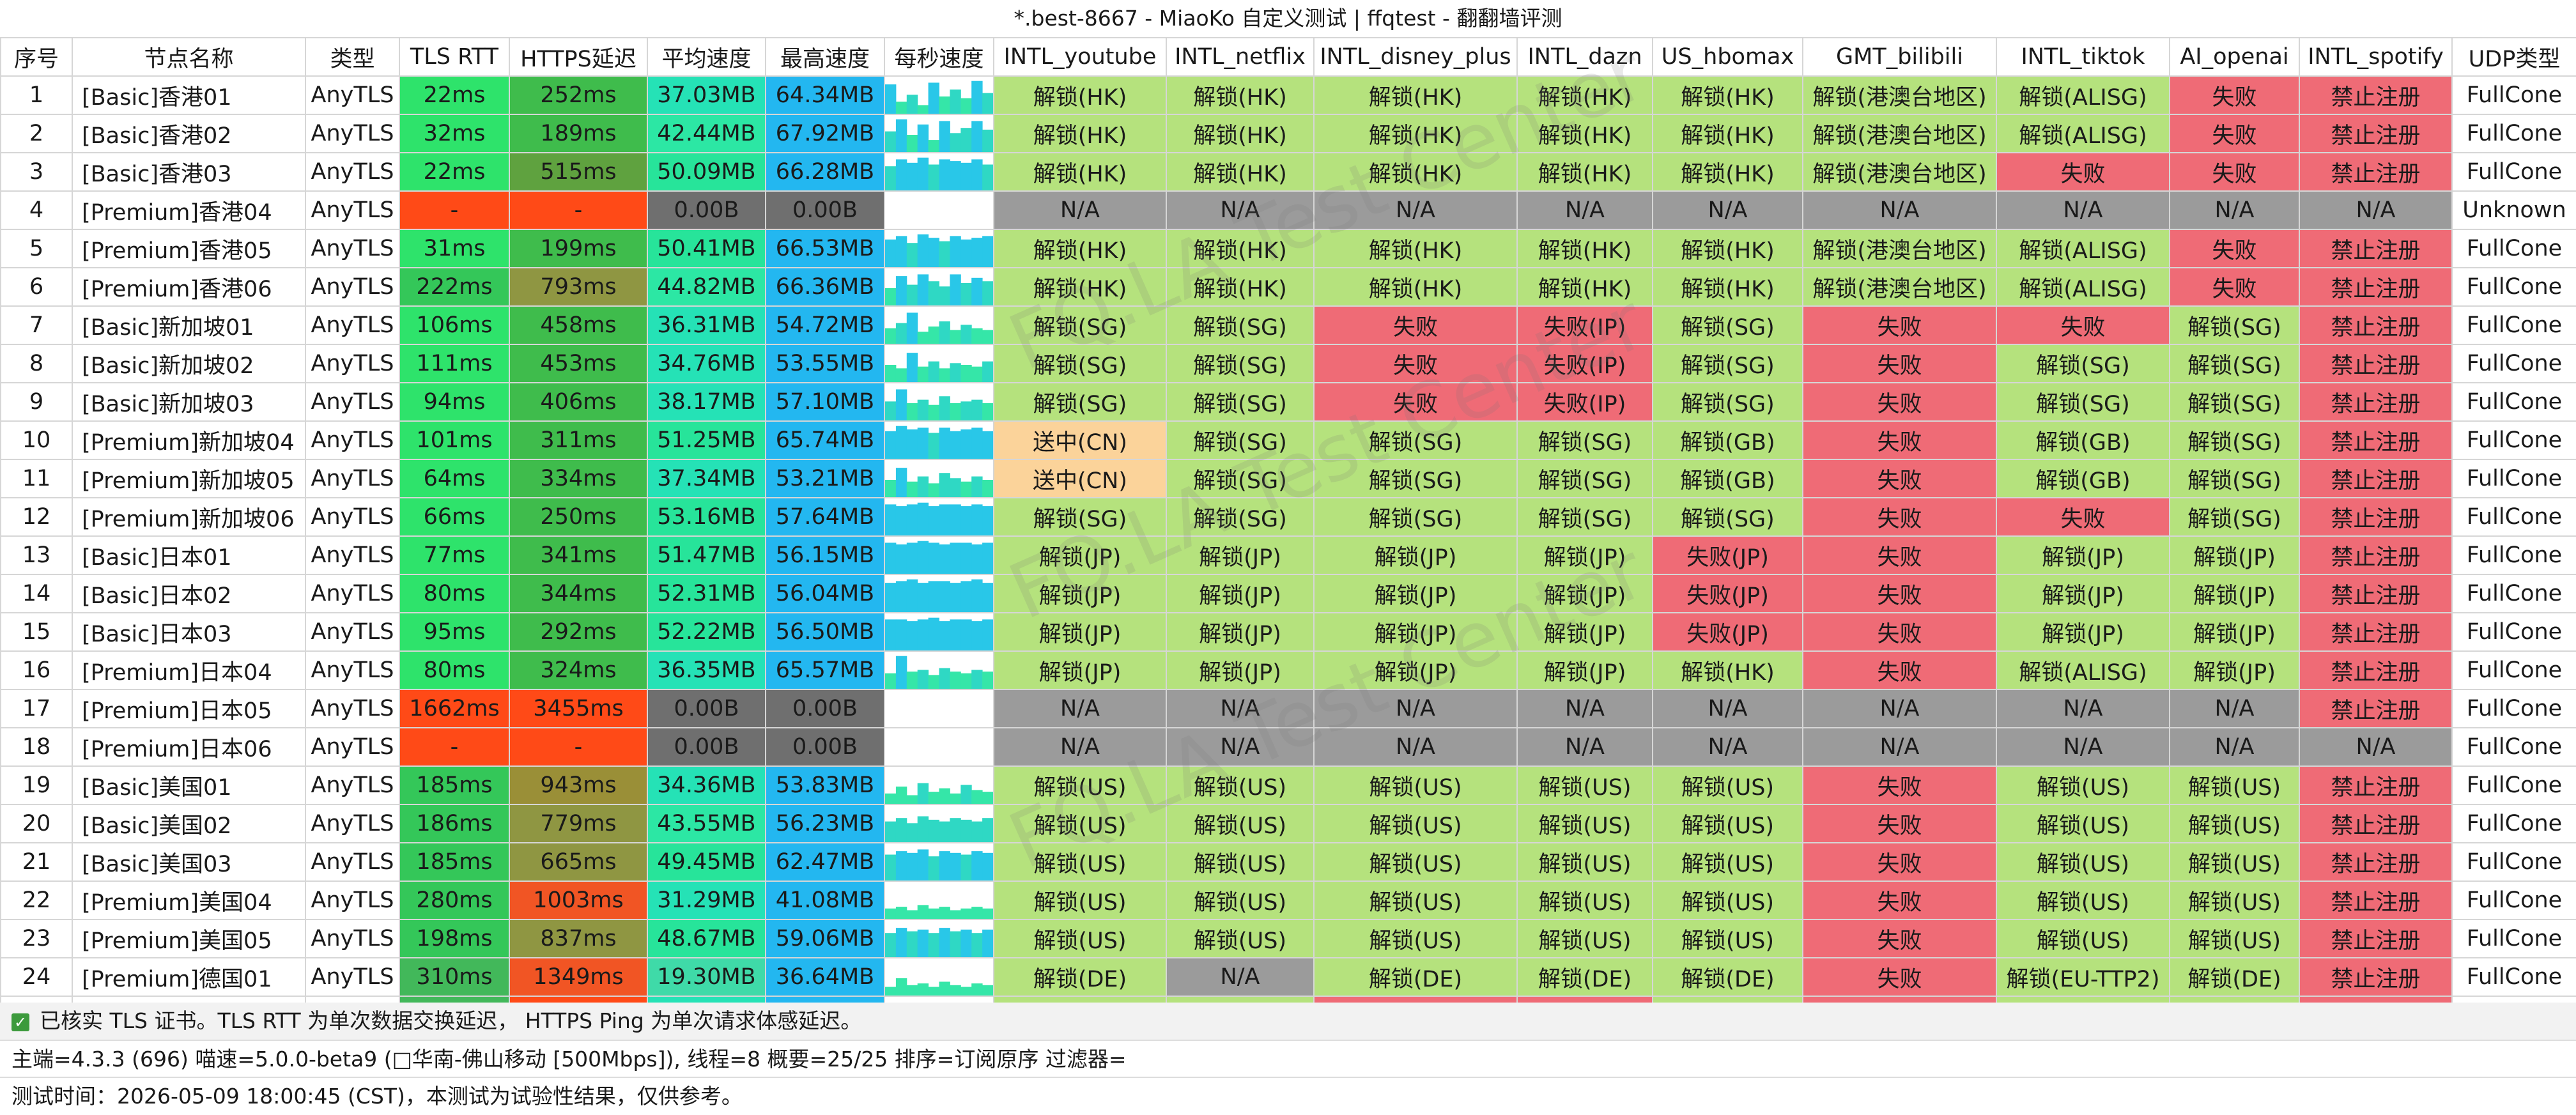 This screenshot has width=2576, height=1115. I want to click on max-speed: 41.08MB, so click(825, 900).